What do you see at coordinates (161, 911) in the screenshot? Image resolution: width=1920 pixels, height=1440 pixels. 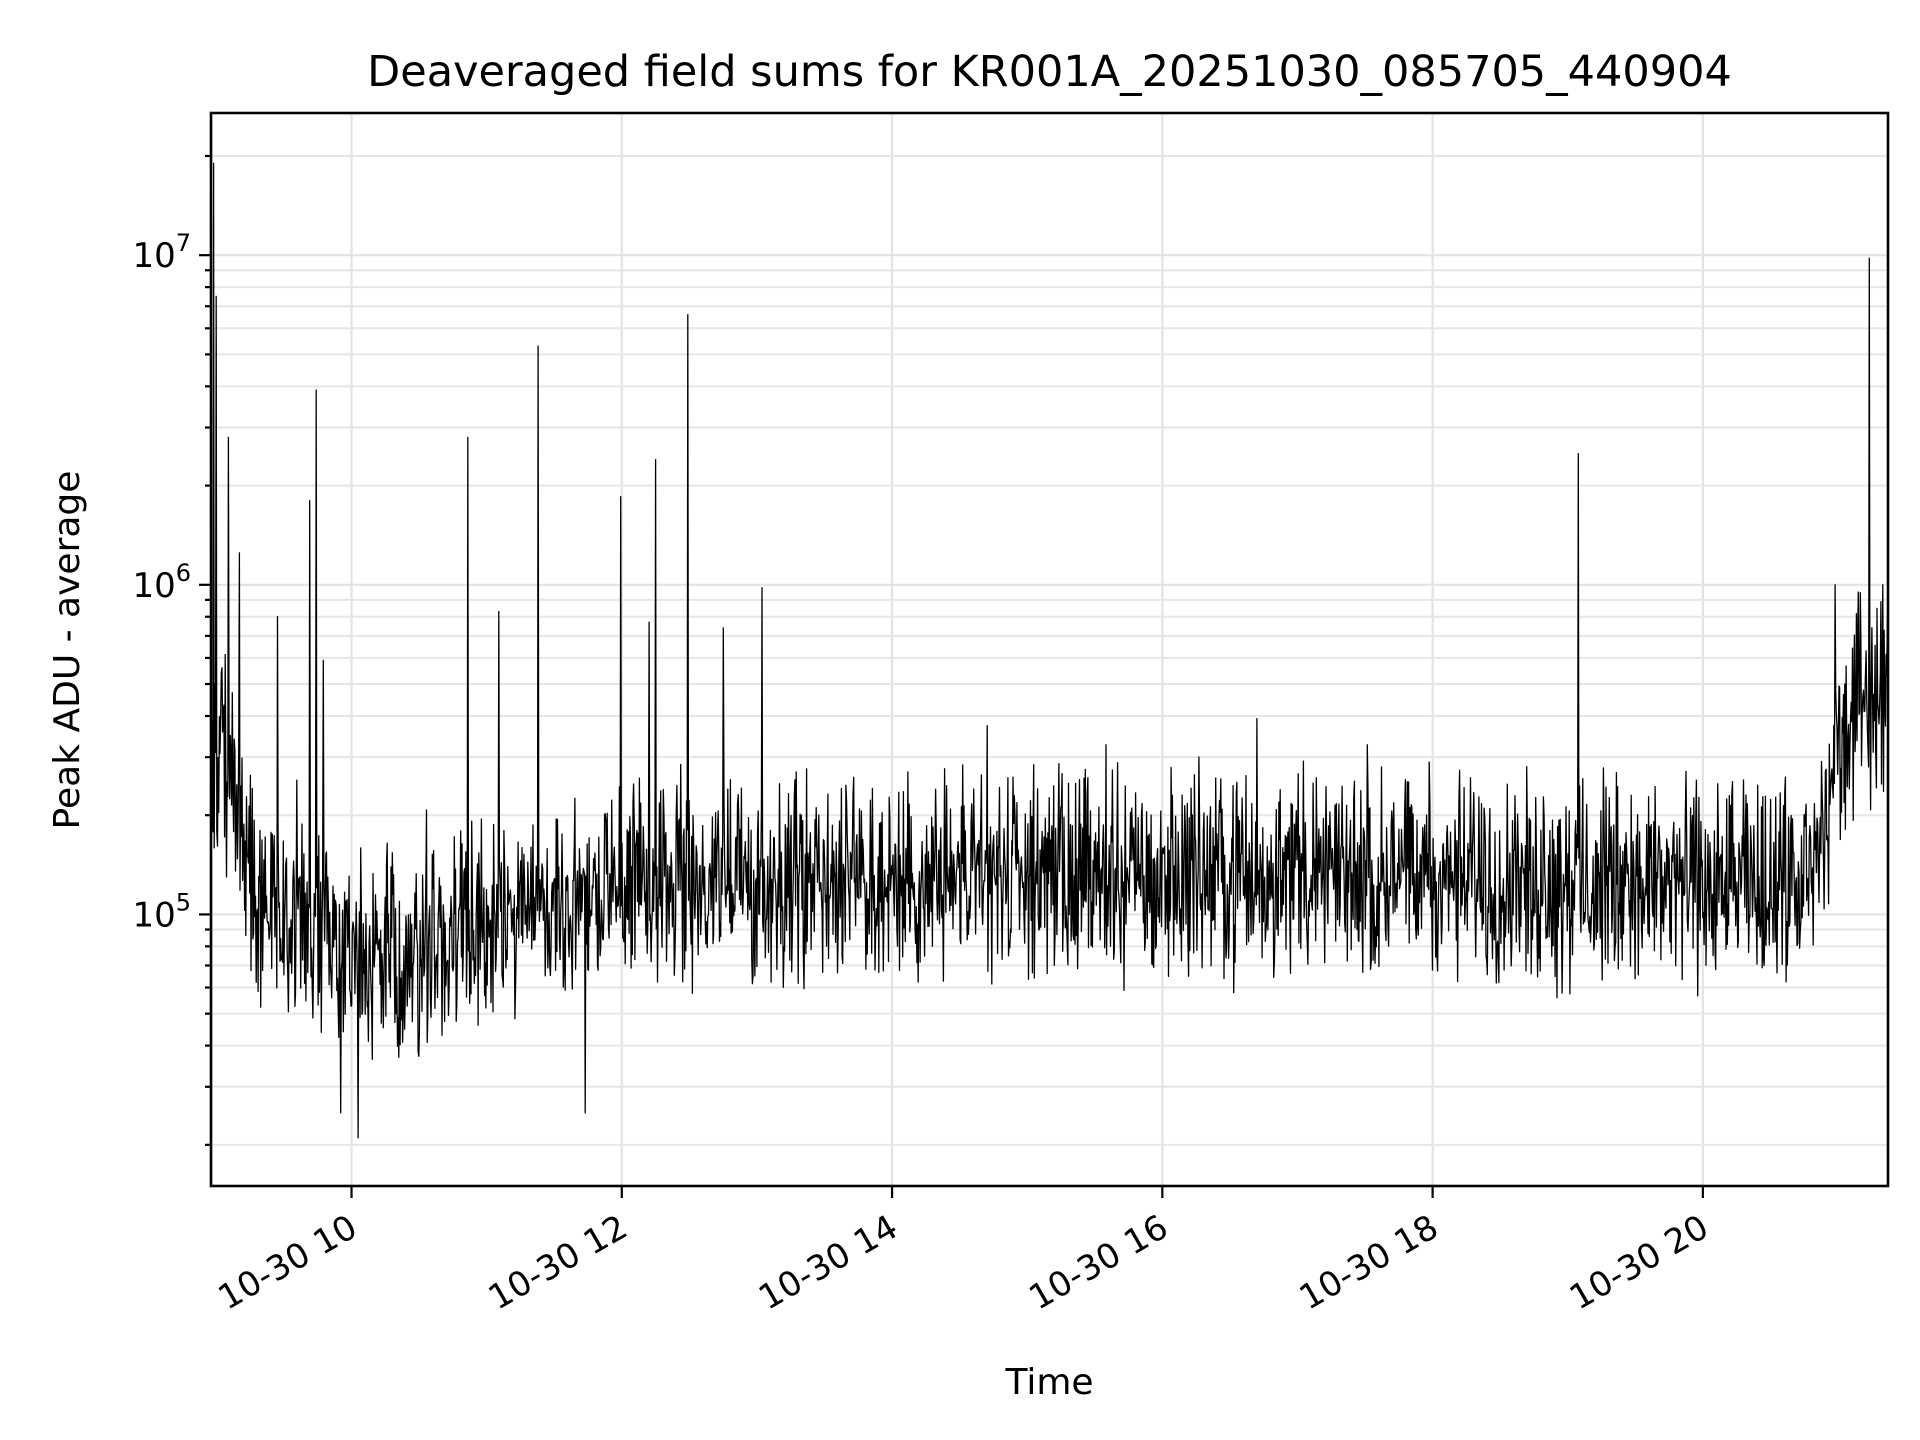 I see `y-tick-label: 10⁵` at bounding box center [161, 911].